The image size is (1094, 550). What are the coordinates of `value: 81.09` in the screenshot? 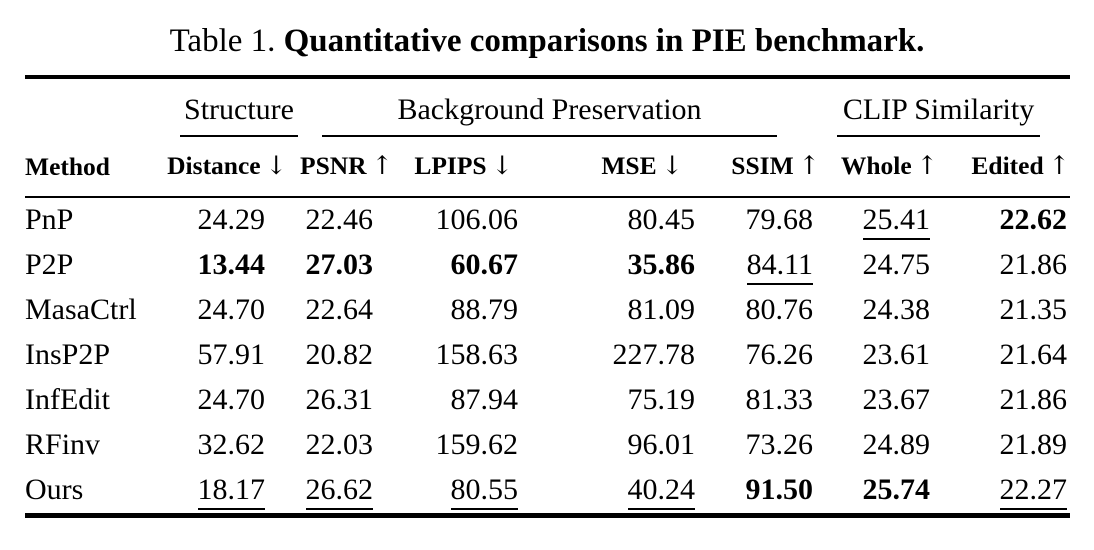 It's located at (661, 309).